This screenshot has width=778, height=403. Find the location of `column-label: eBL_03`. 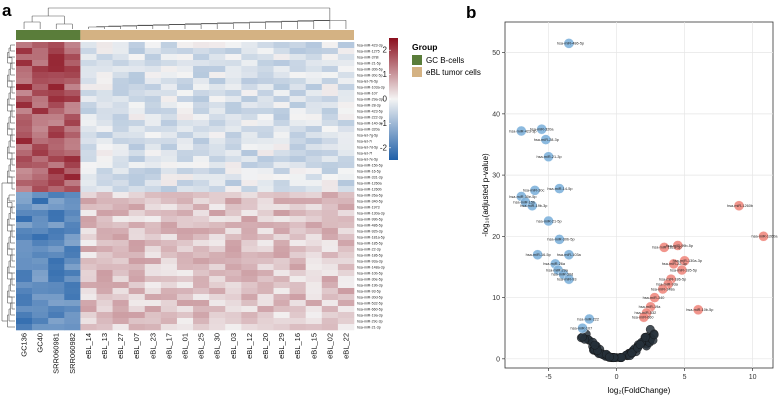

column-label: eBL_03 is located at coordinates (233, 346).